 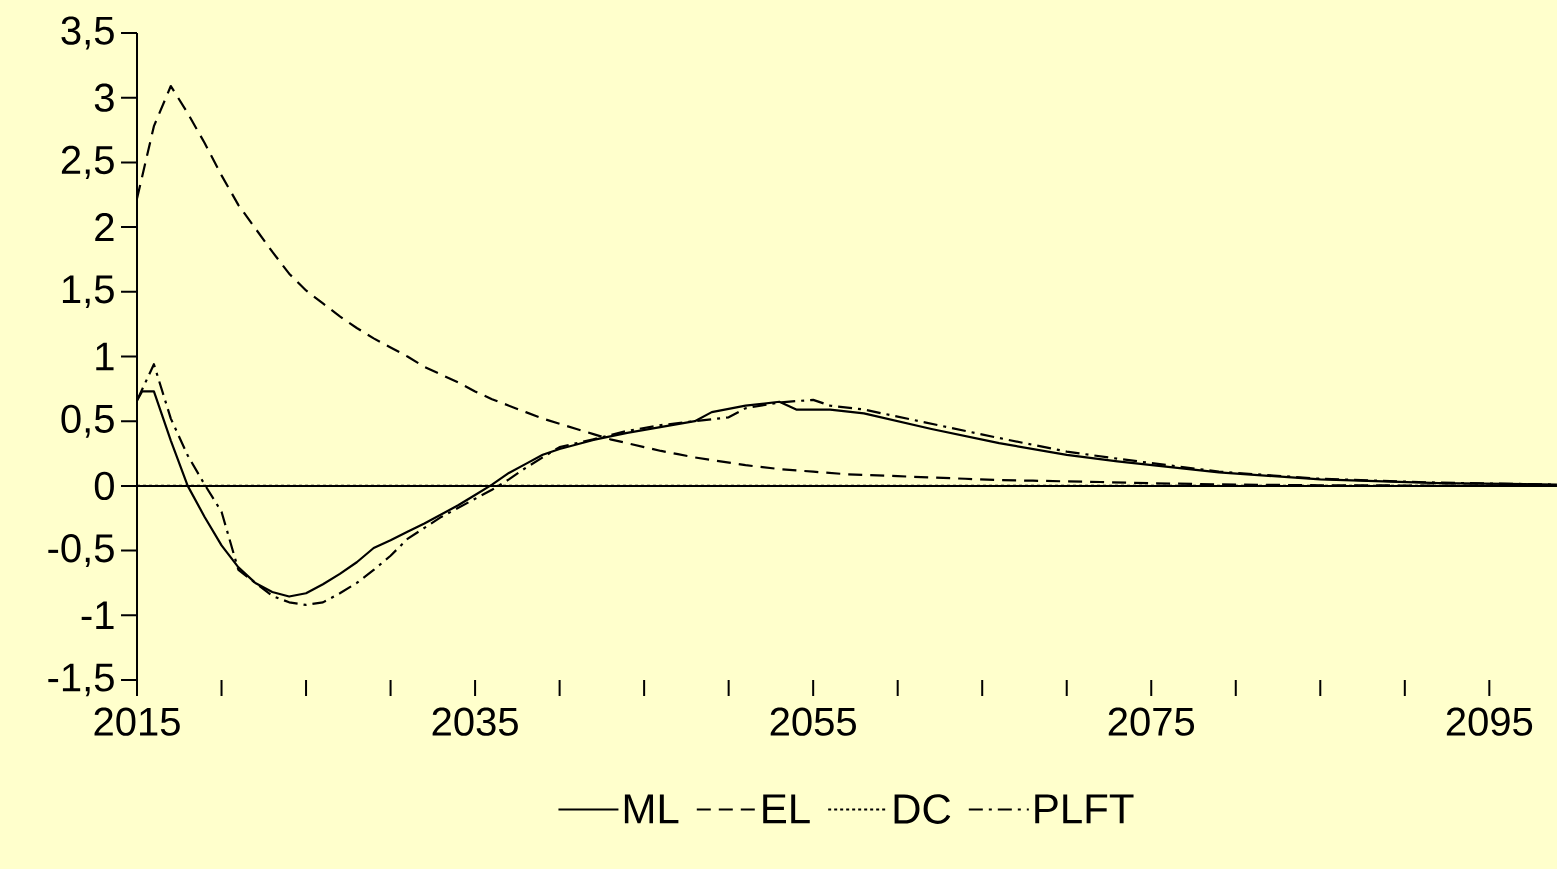 What do you see at coordinates (87, 33) in the screenshot?
I see `y-tick-label: 3,5` at bounding box center [87, 33].